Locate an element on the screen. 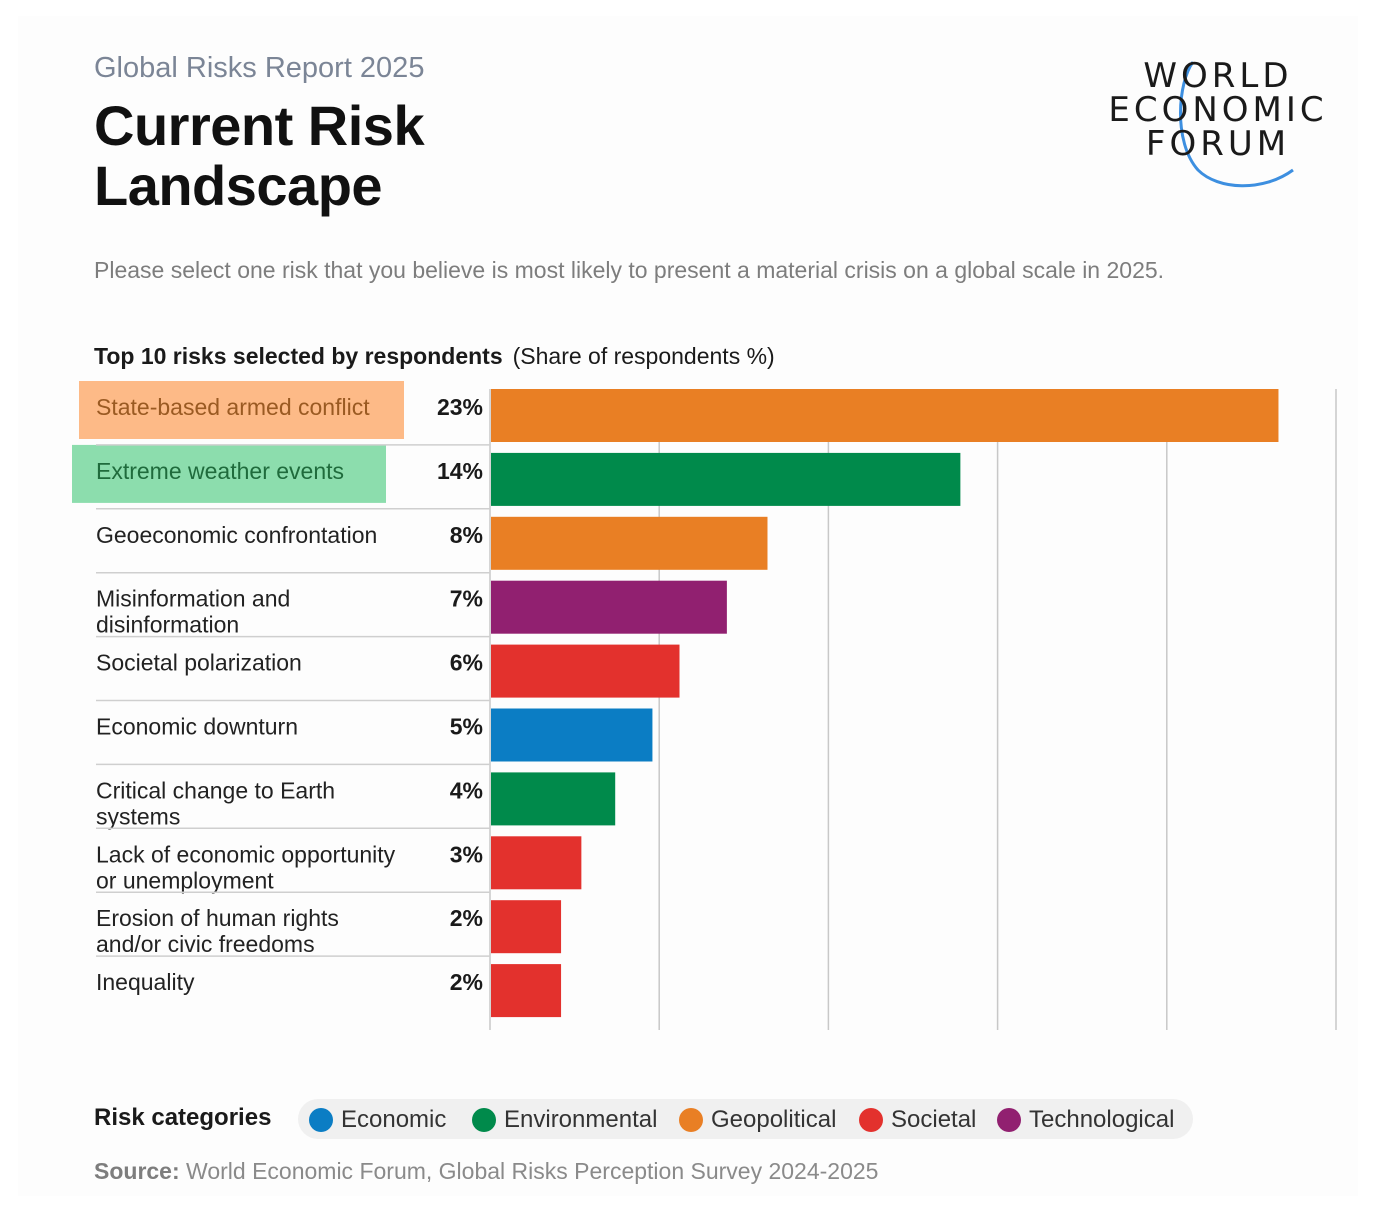 Image resolution: width=1373 pixels, height=1210 pixels. category-label-8: and/or civic freedoms is located at coordinates (205, 944).